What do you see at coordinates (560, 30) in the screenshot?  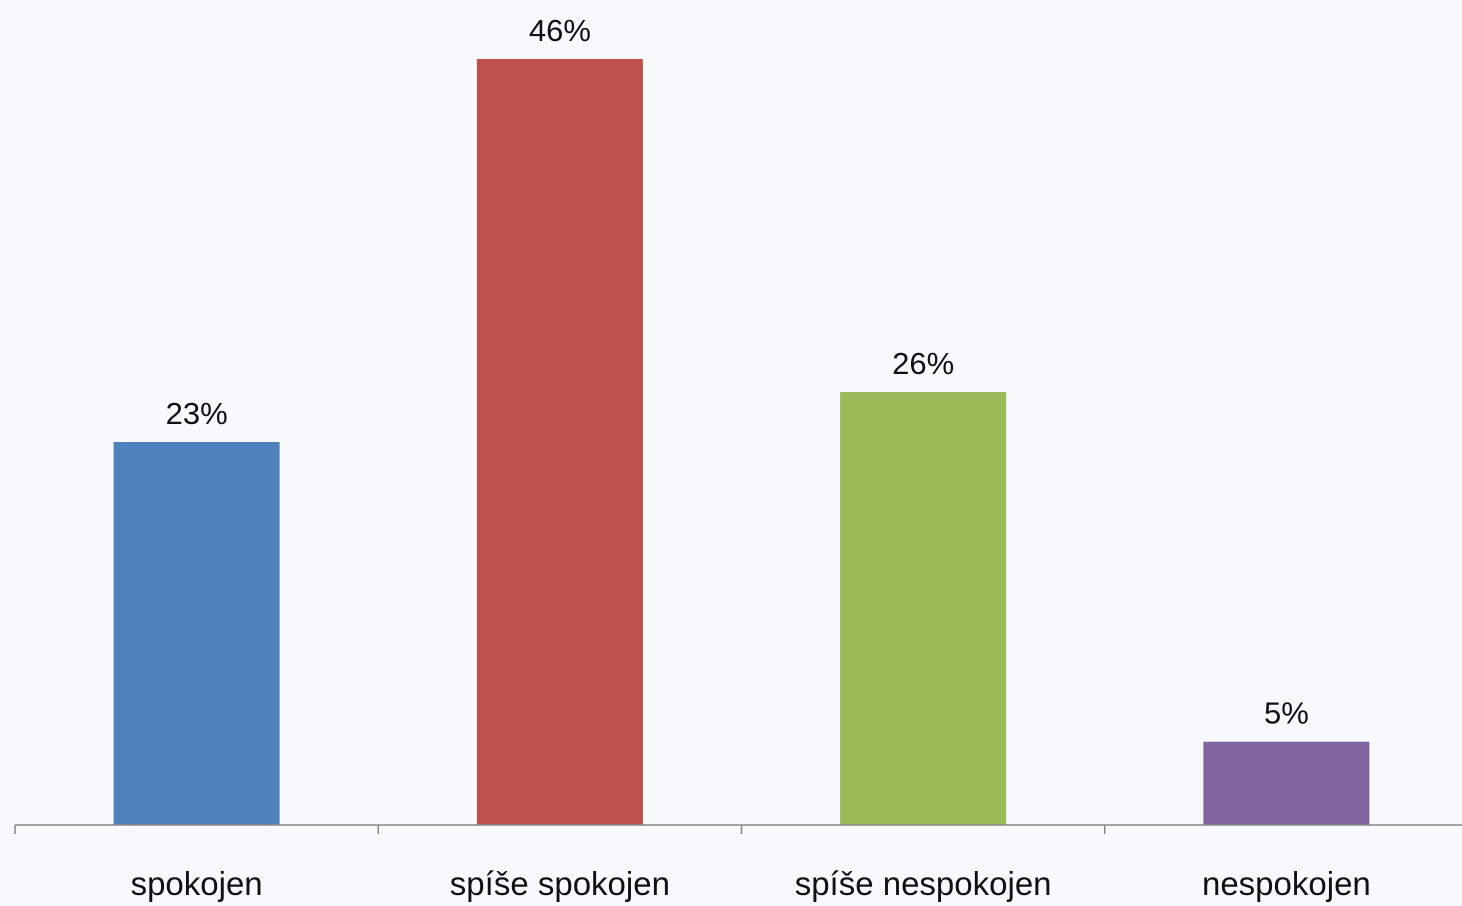 I see `data-label-spise-spokojen: 46%` at bounding box center [560, 30].